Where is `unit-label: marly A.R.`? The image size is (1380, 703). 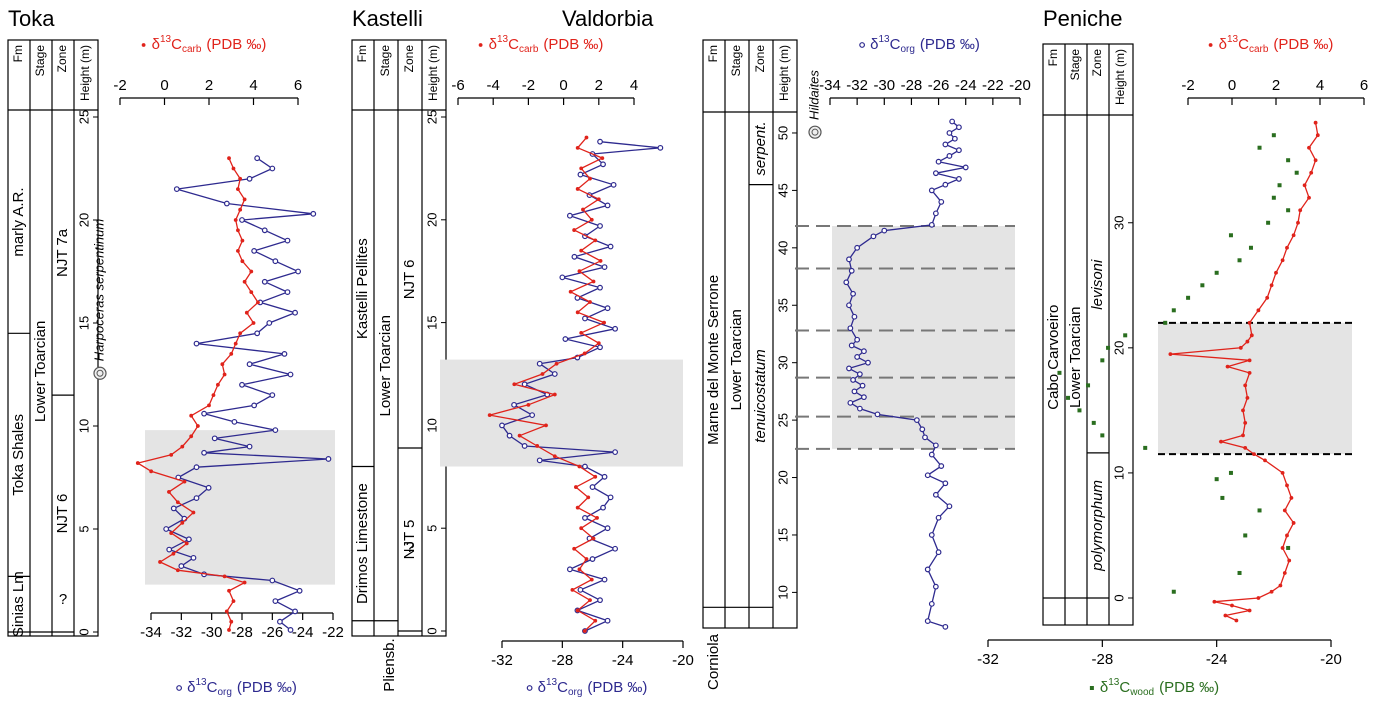 unit-label: marly A.R. is located at coordinates (18, 221).